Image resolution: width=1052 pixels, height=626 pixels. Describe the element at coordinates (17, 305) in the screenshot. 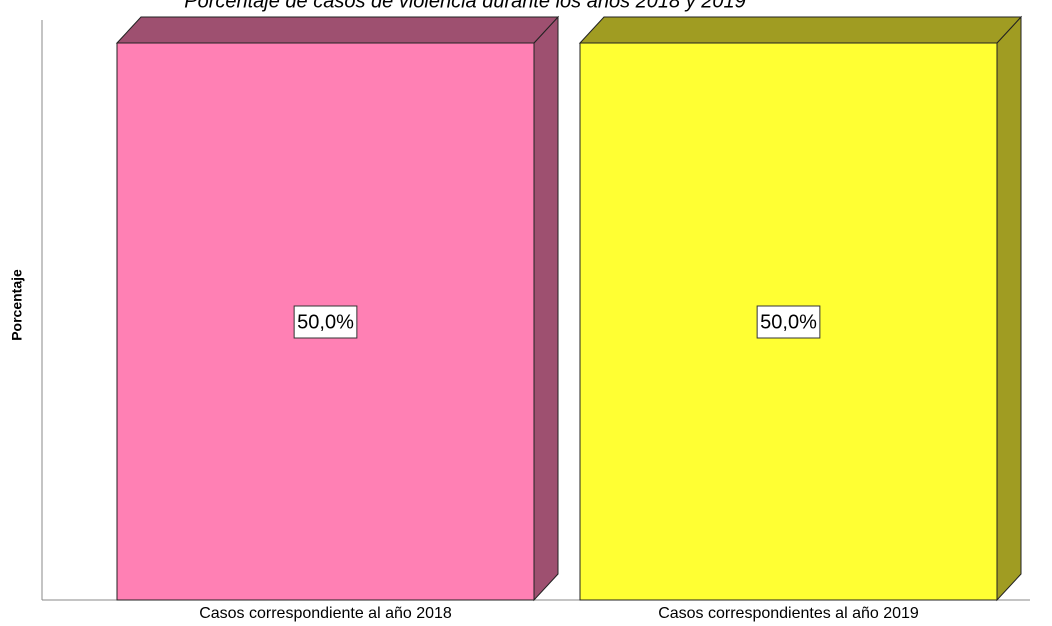

I see `y-axis-label: Porcentaje` at that location.